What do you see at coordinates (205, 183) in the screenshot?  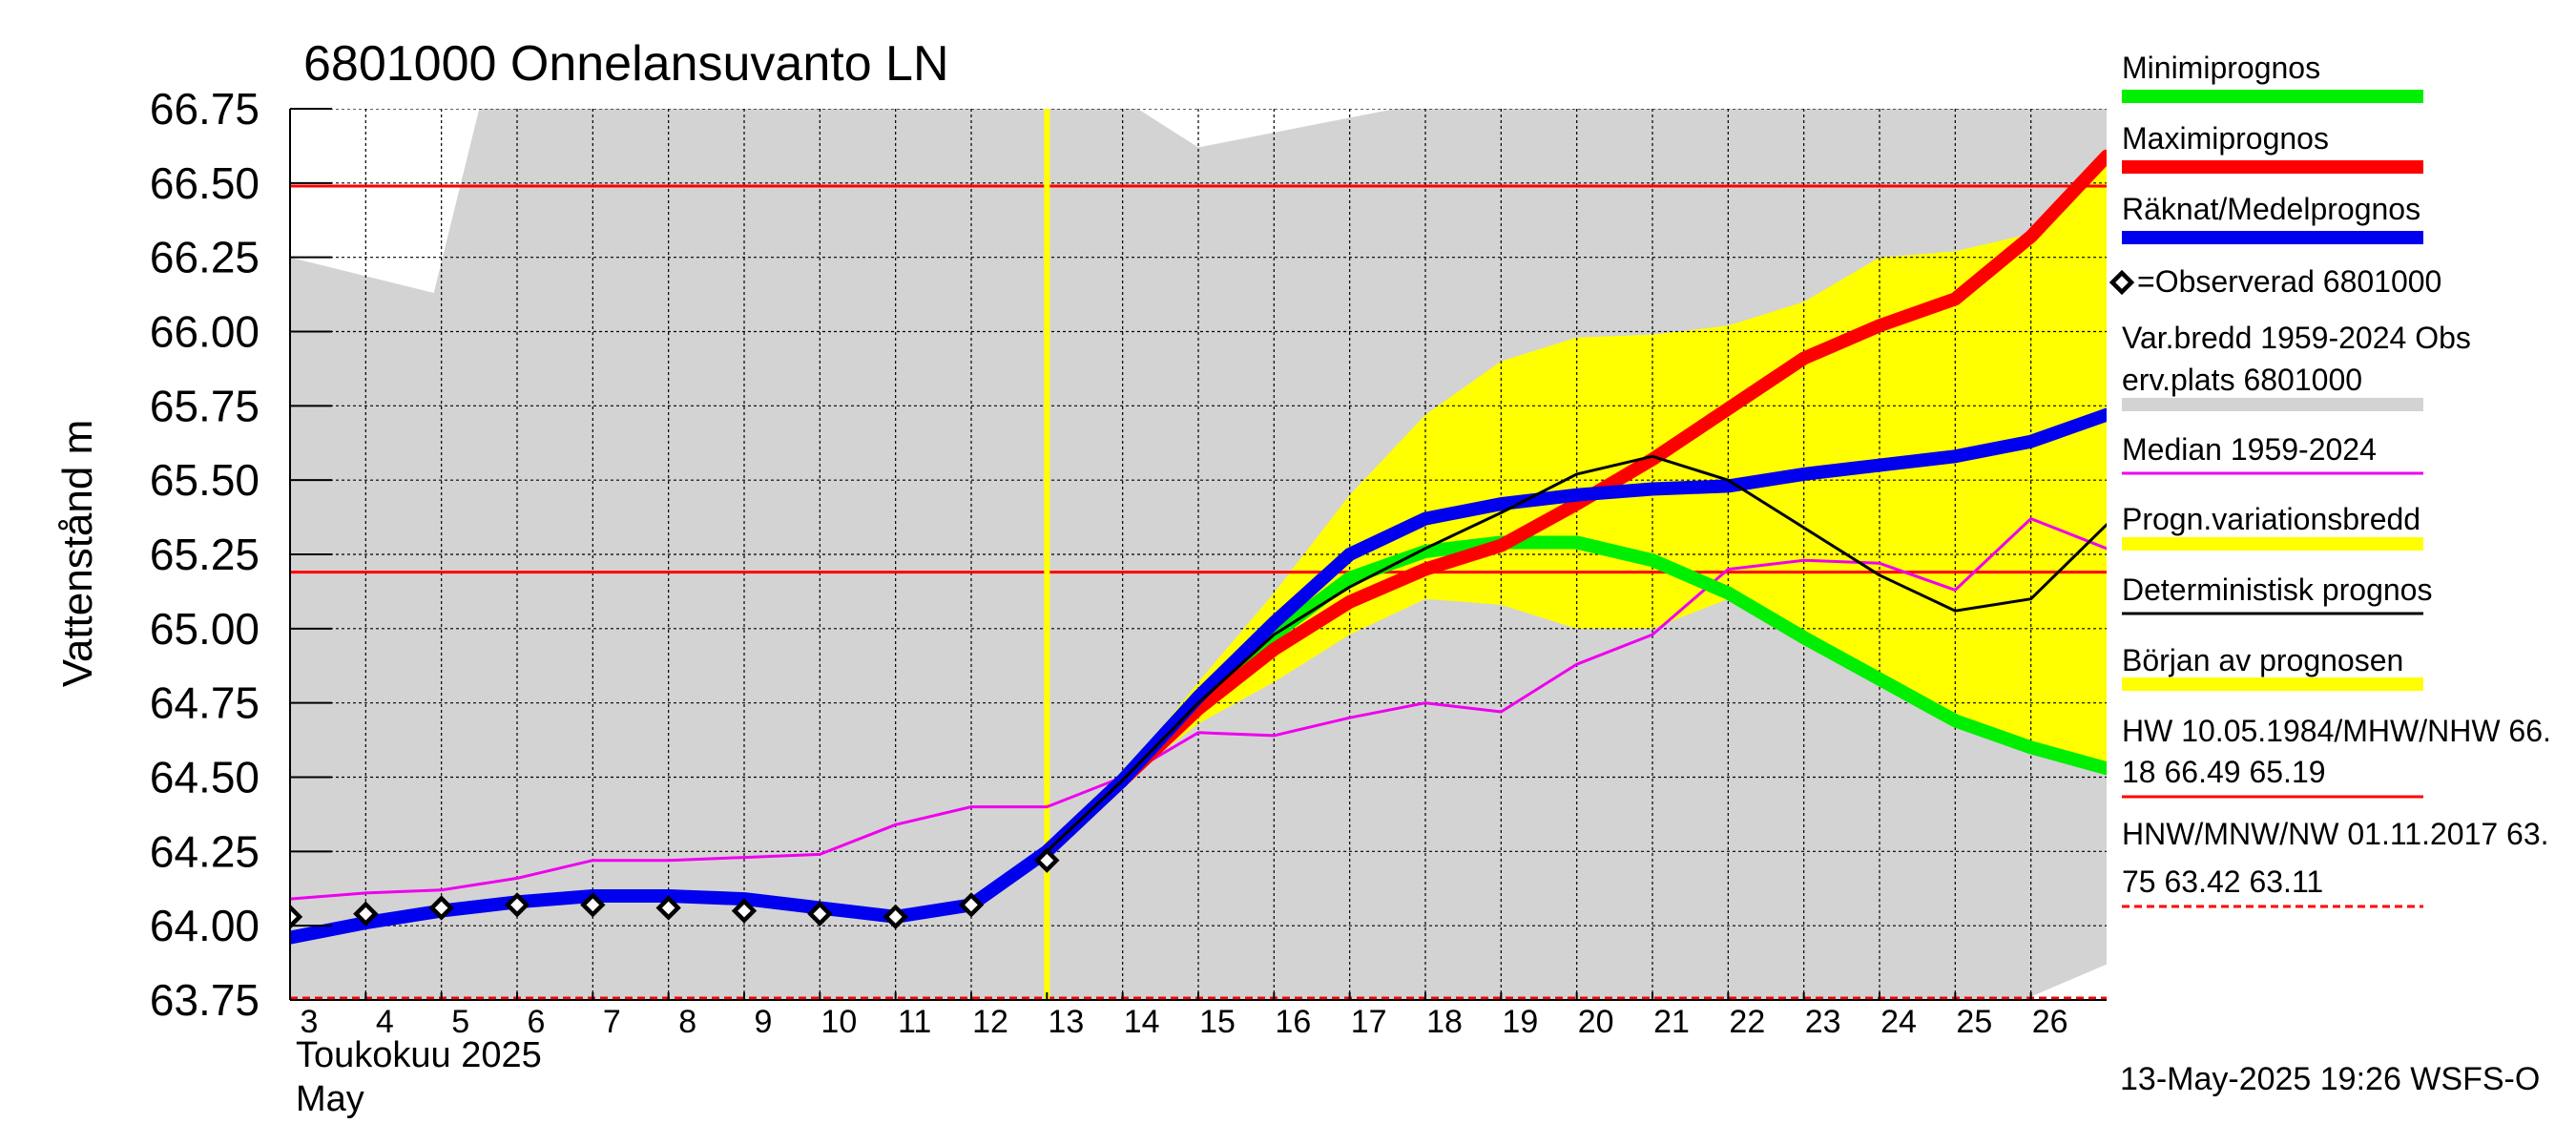 I see `y-tick-label-11: 66.50` at bounding box center [205, 183].